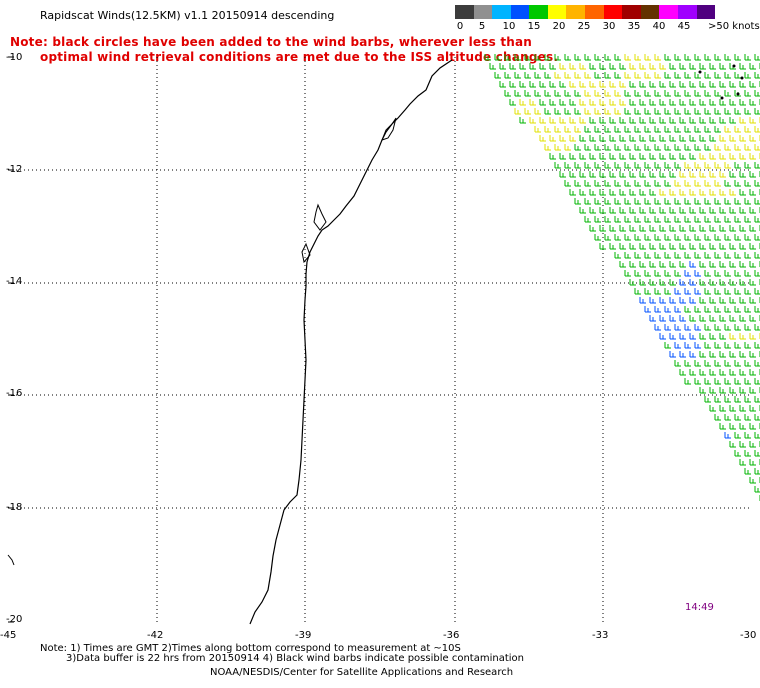  Describe the element at coordinates (14, 169) in the screenshot. I see `lat-label: -12` at that location.